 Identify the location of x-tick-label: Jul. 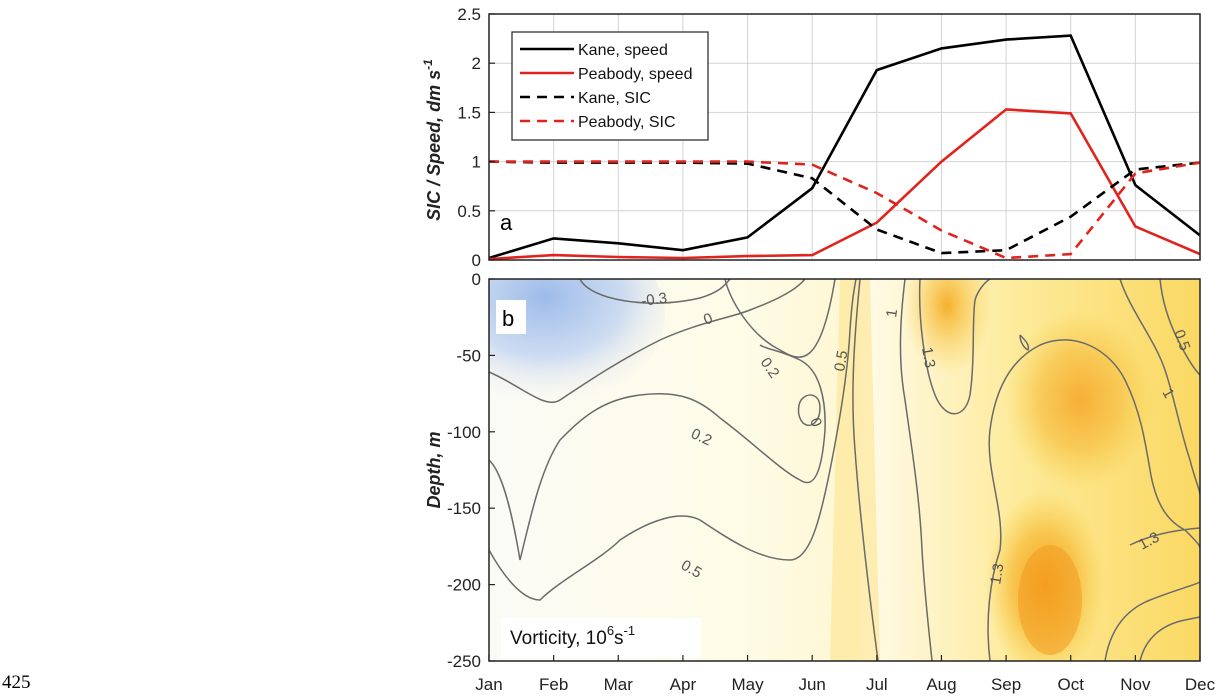
(877, 684).